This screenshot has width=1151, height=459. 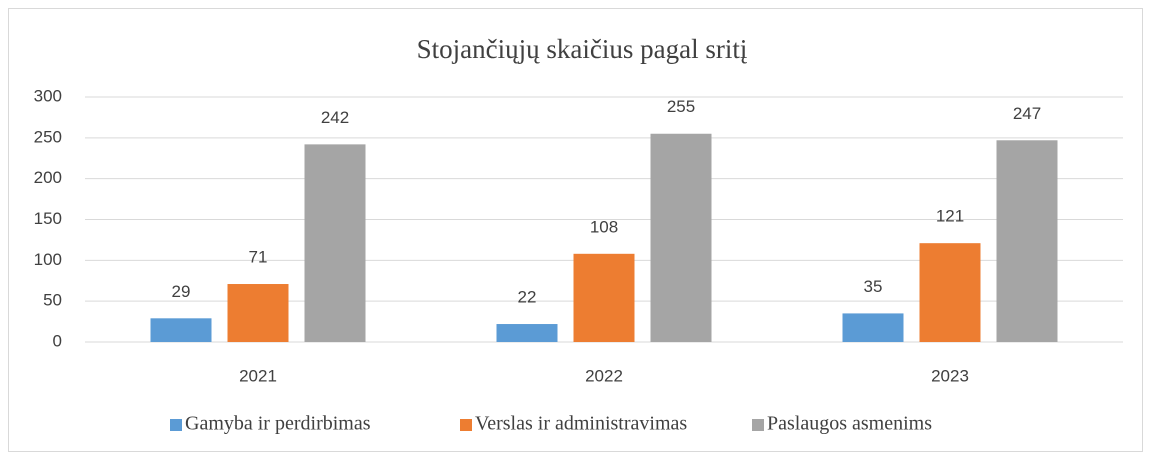 I want to click on data-label: 29, so click(x=181, y=291).